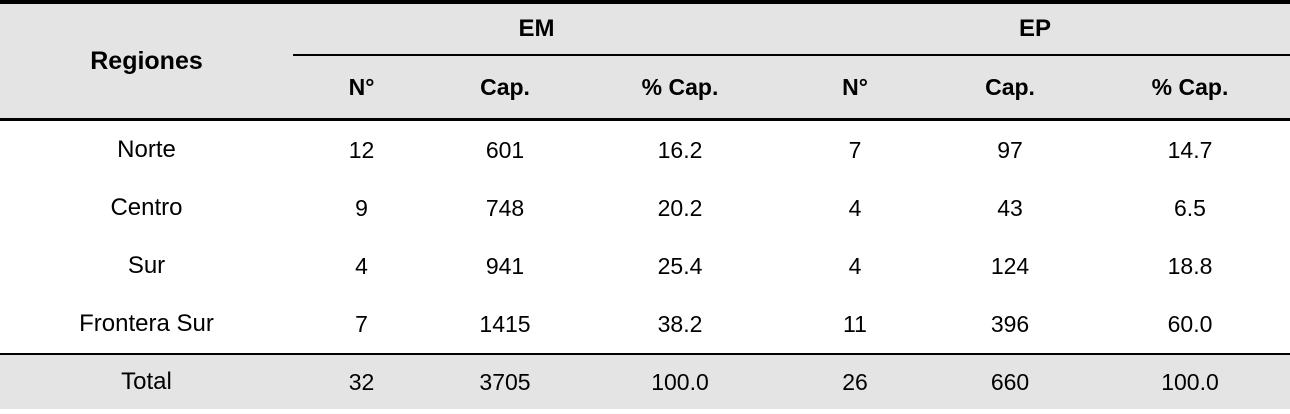  I want to click on table-row-total: Total 32 3705 100.0 26 660 100.0, so click(645, 381).